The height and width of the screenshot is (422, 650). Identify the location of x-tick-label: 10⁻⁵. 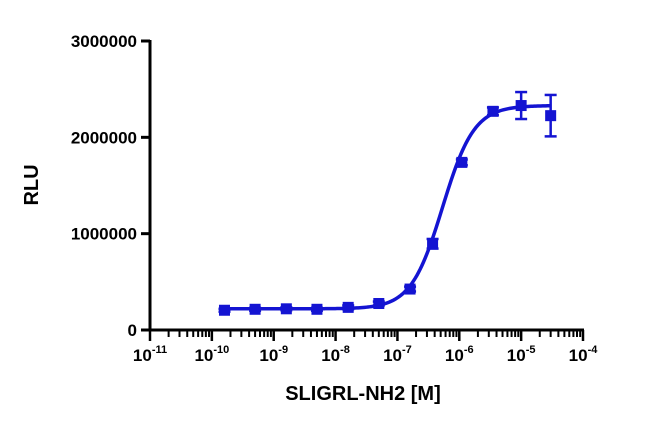
(521, 354).